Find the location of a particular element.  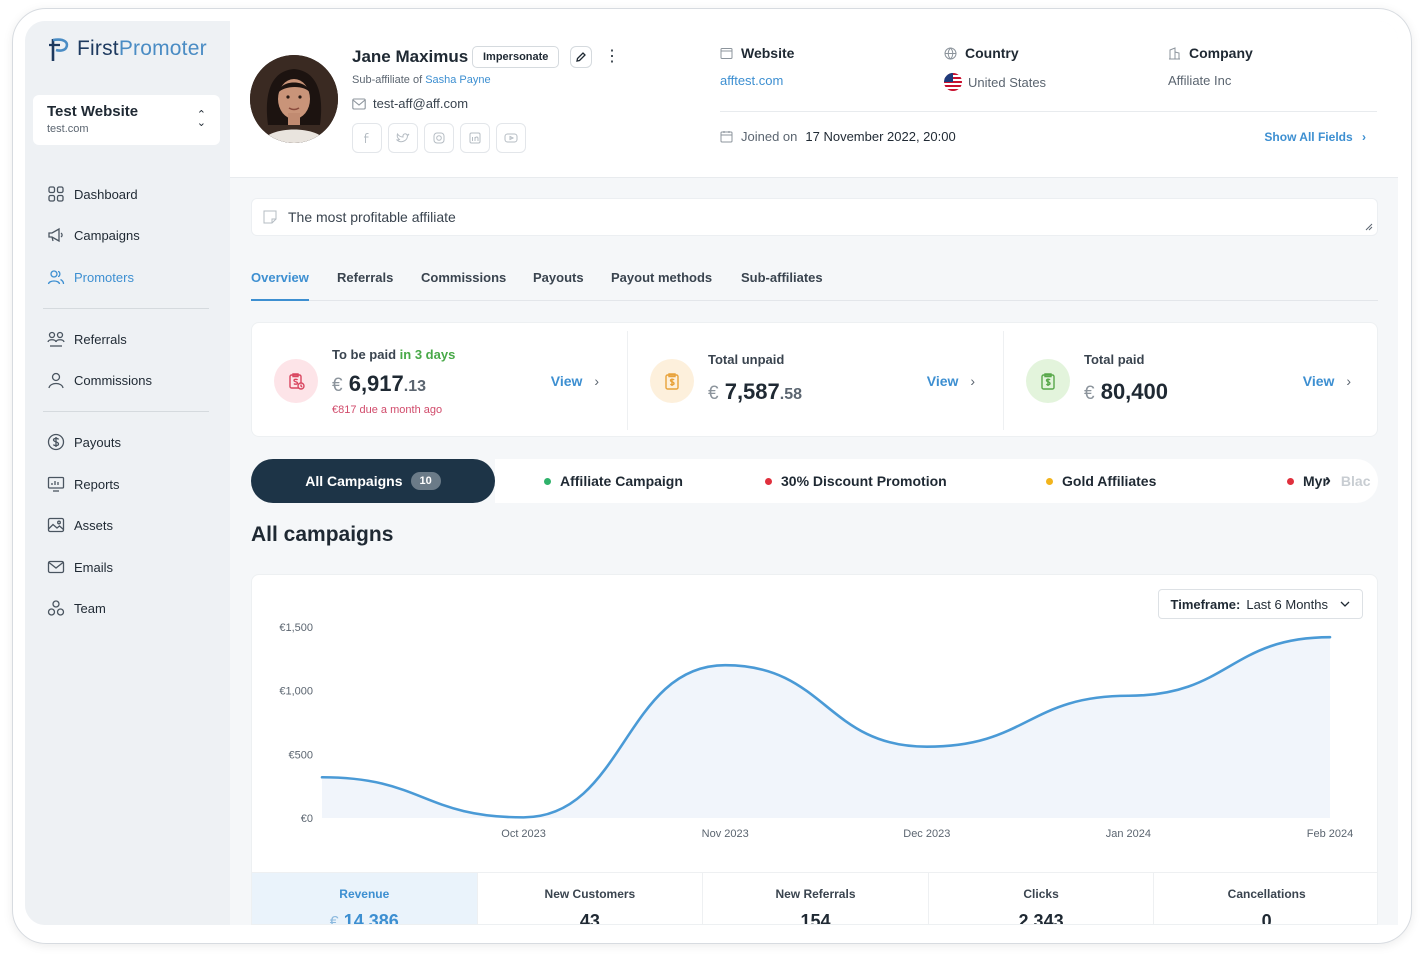

sidebar-item-label: Promoters is located at coordinates (104, 277).